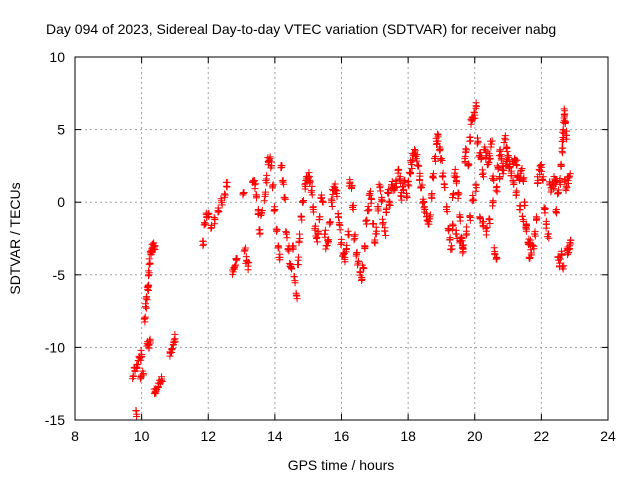  Describe the element at coordinates (15, 238) in the screenshot. I see `y-axis-title: SDTVAR / TECUs` at that location.